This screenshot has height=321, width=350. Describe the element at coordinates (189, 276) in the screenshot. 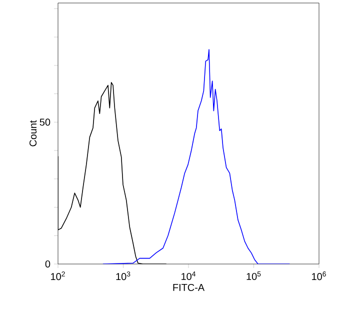

I see `x-tick-label: 10$^{4}$` at that location.